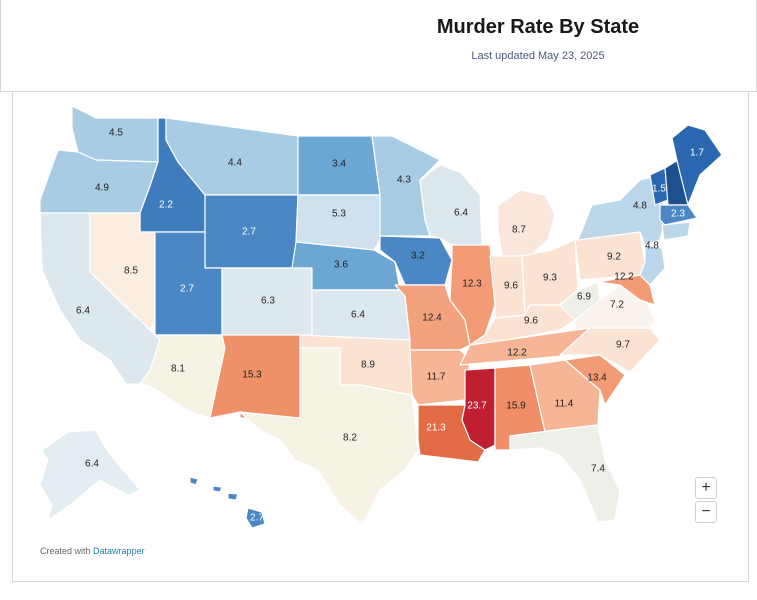 This screenshot has width=757, height=600. I want to click on state-value-NJ: 4.8, so click(652, 246).